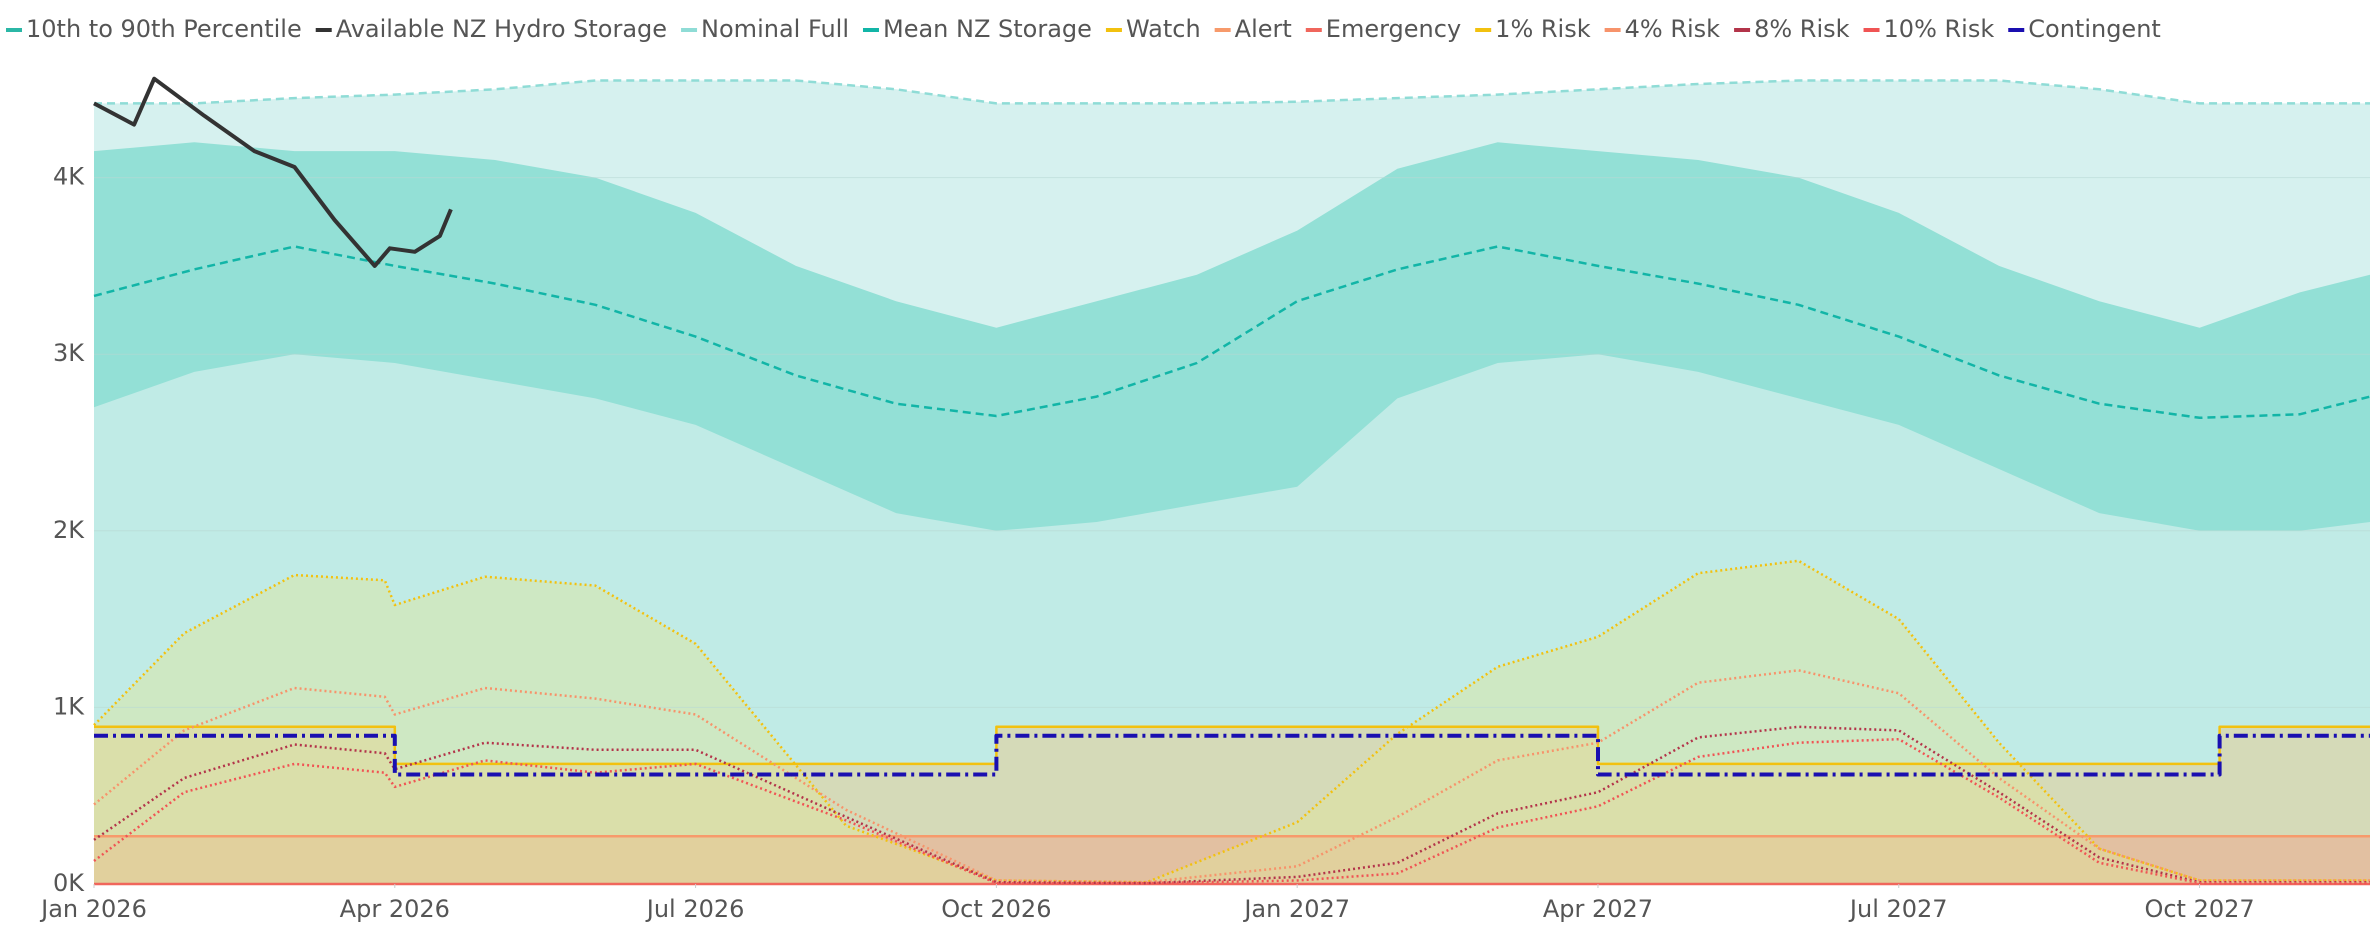 This screenshot has width=2377, height=934. What do you see at coordinates (395, 909) in the screenshot?
I see `x-tick-label: Apr 2026` at bounding box center [395, 909].